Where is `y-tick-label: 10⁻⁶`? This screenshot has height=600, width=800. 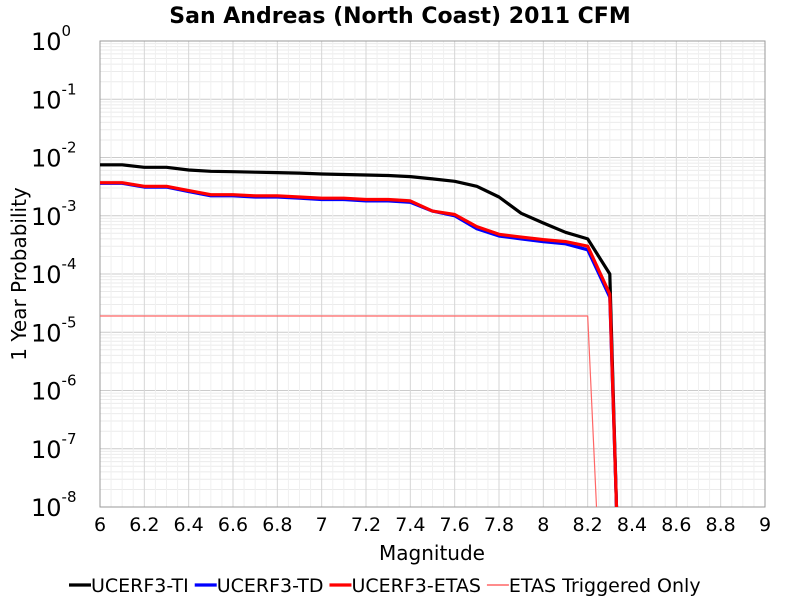
y-tick-label: 10⁻⁶ is located at coordinates (54, 389).